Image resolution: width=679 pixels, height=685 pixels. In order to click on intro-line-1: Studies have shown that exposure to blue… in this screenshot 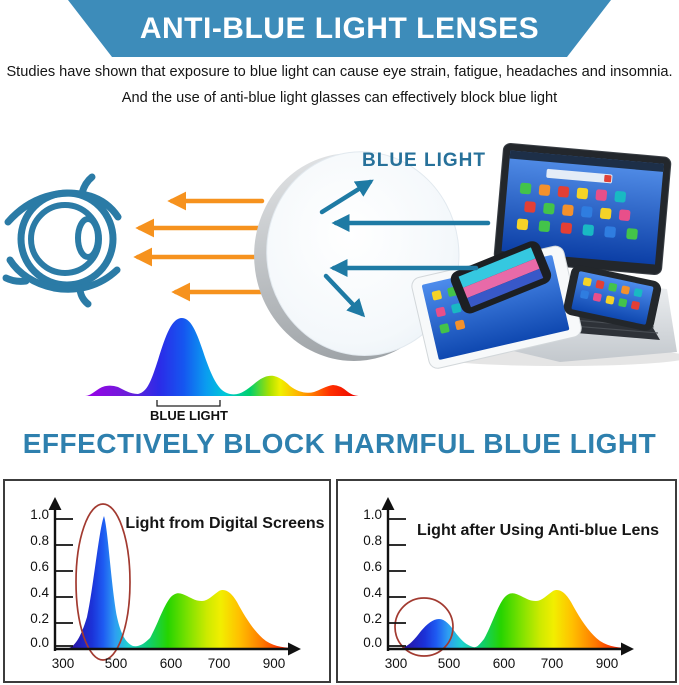, I will do `click(339, 72)`.